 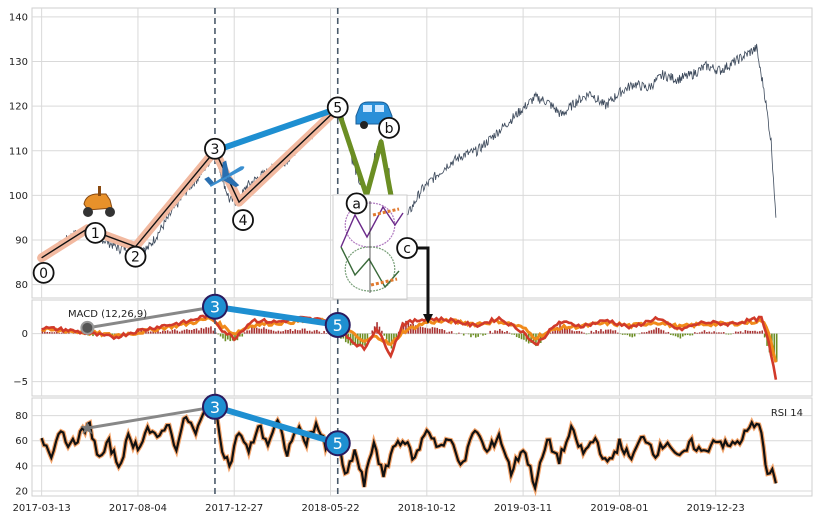 I want to click on macd-wave-label-5: 5, so click(x=338, y=325).